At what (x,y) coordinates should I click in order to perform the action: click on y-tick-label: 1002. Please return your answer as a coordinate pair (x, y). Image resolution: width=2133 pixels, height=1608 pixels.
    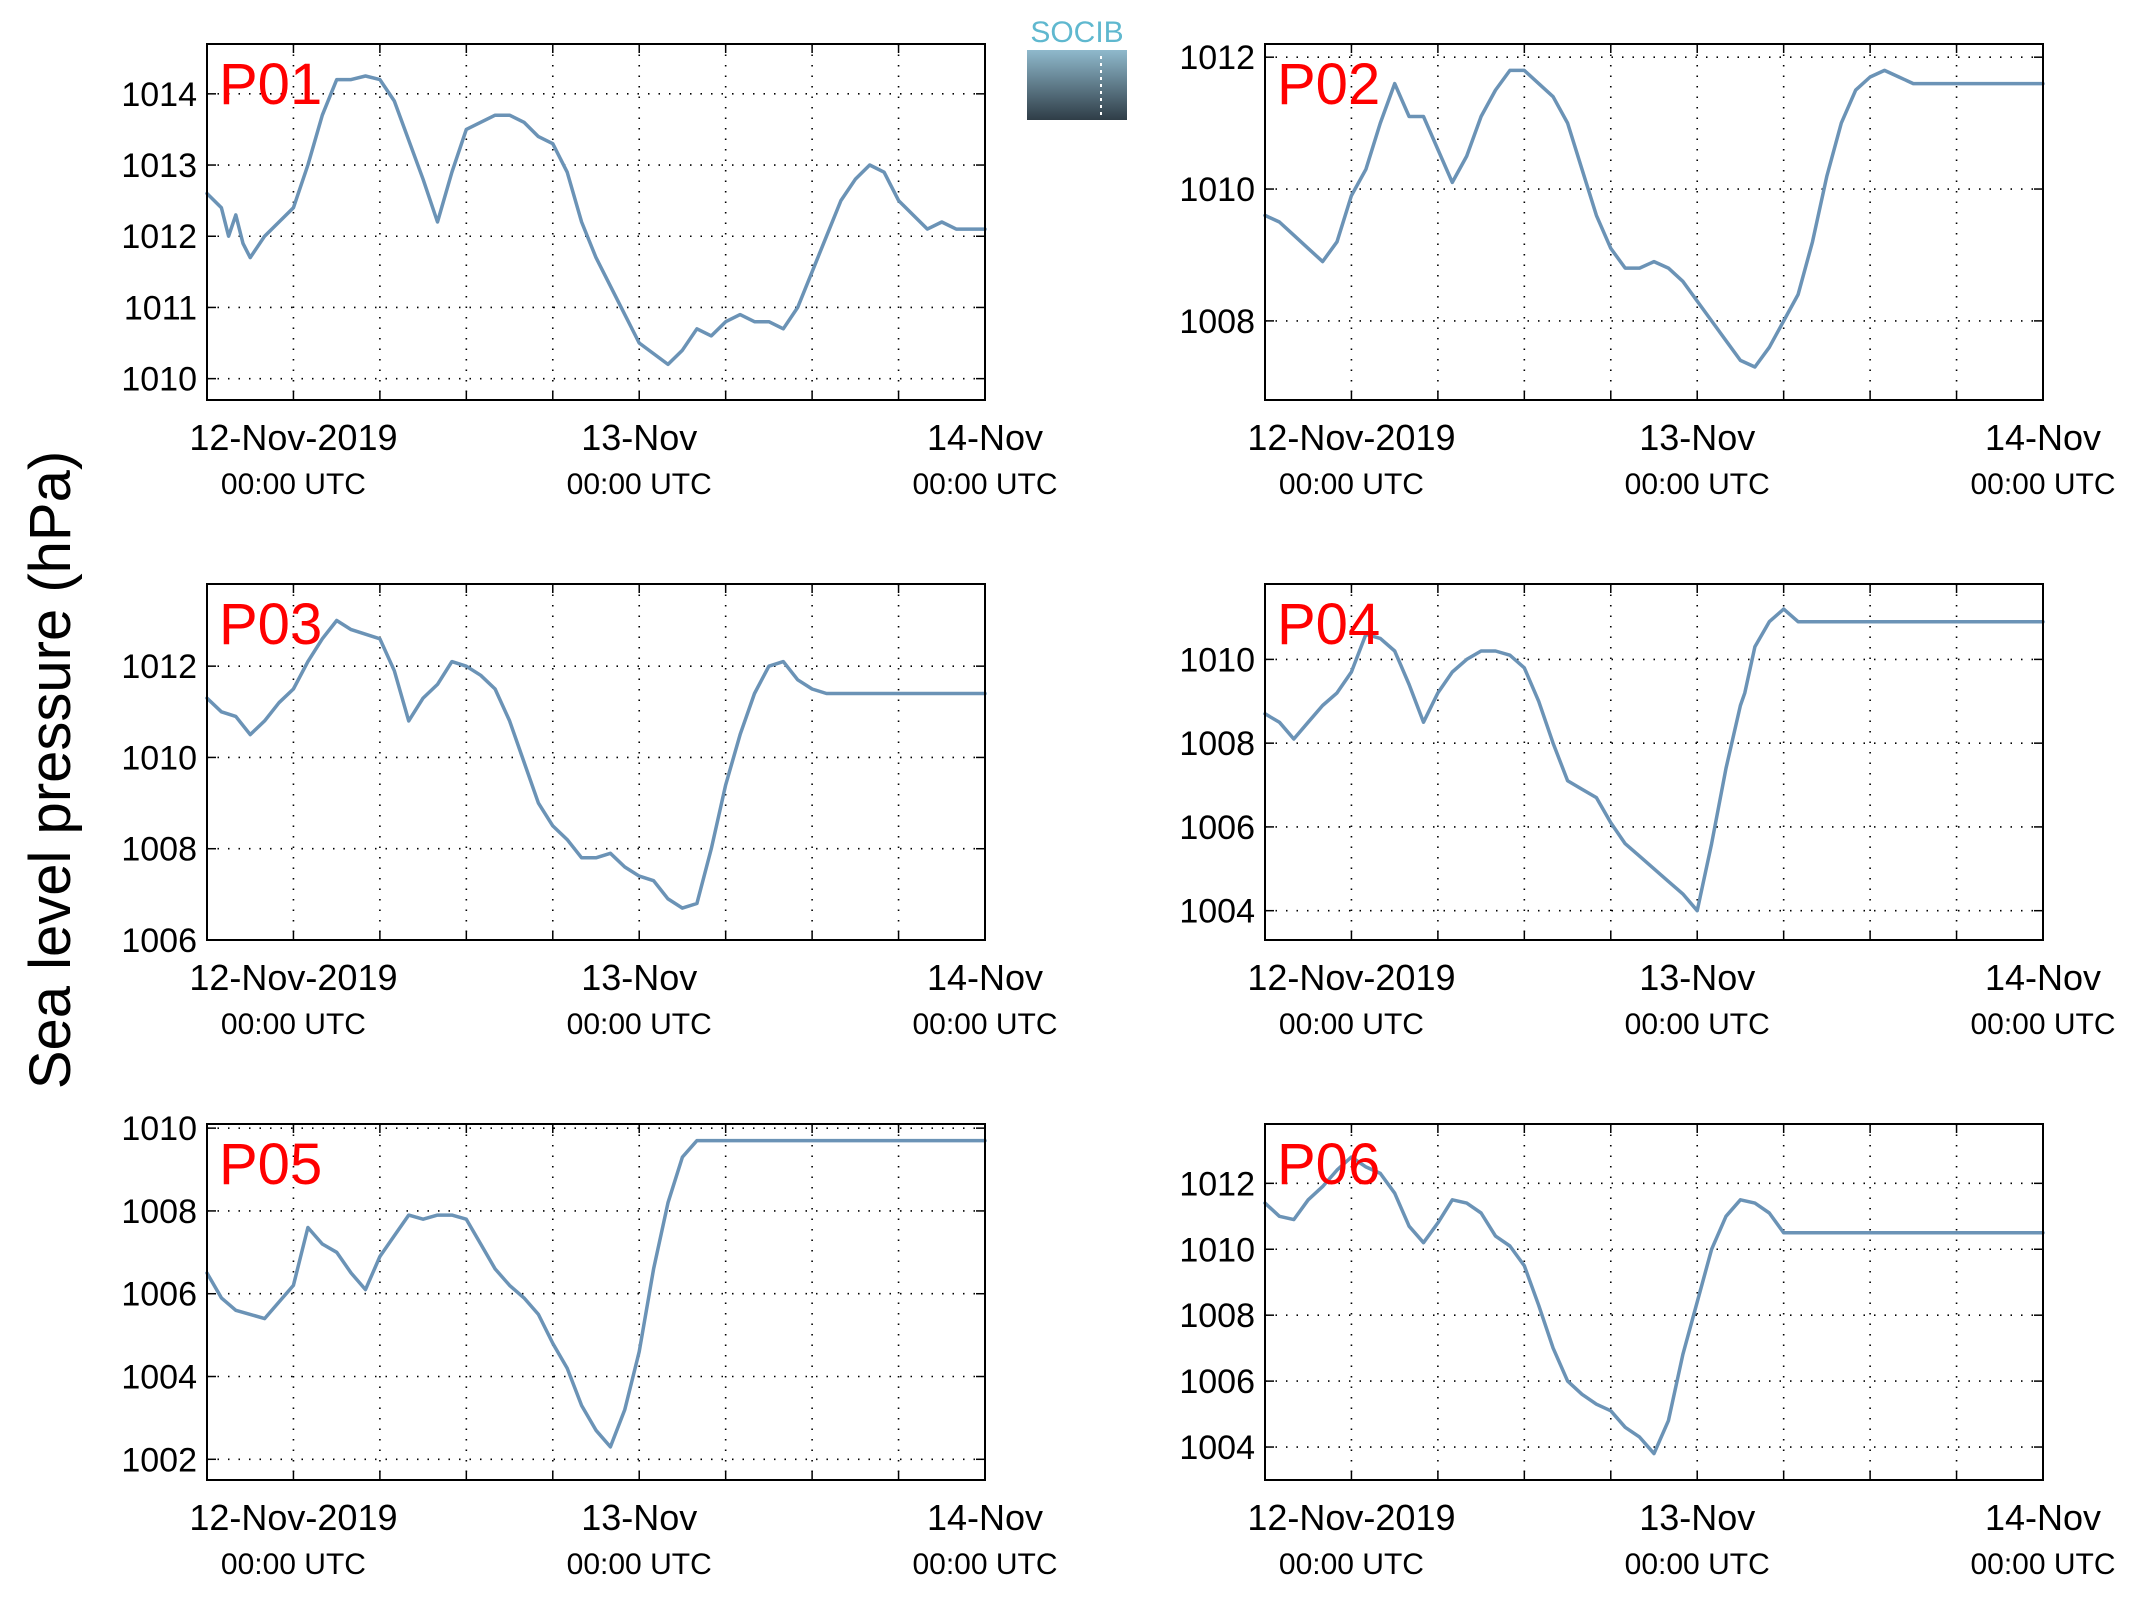
    Looking at the image, I should click on (159, 1460).